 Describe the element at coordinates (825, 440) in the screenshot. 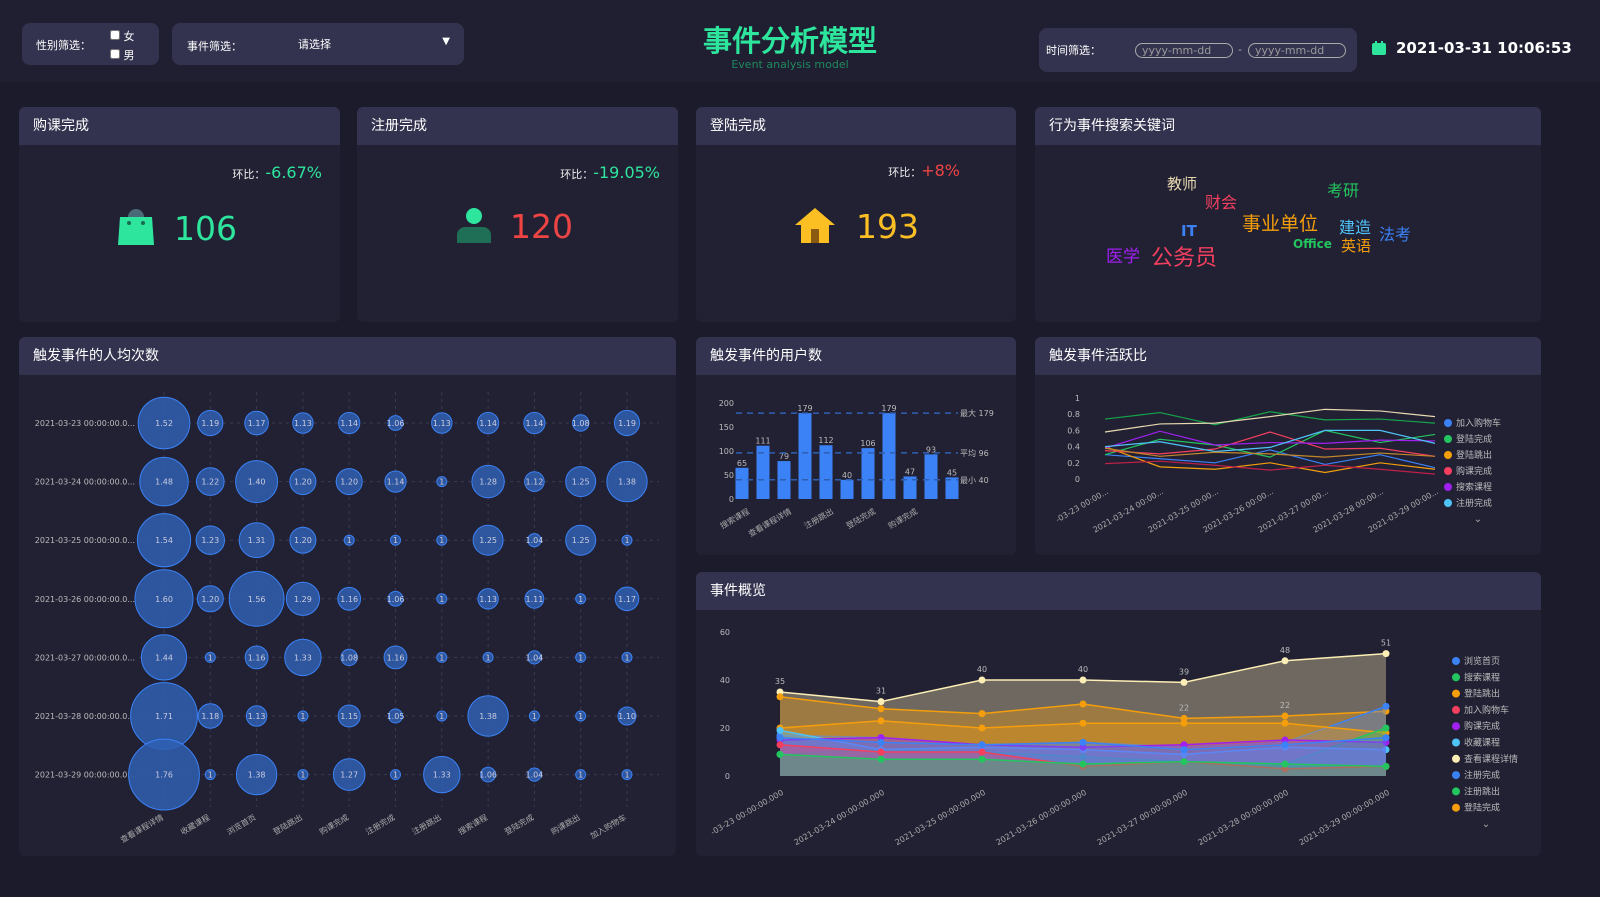

I see `bar-label: 112` at that location.